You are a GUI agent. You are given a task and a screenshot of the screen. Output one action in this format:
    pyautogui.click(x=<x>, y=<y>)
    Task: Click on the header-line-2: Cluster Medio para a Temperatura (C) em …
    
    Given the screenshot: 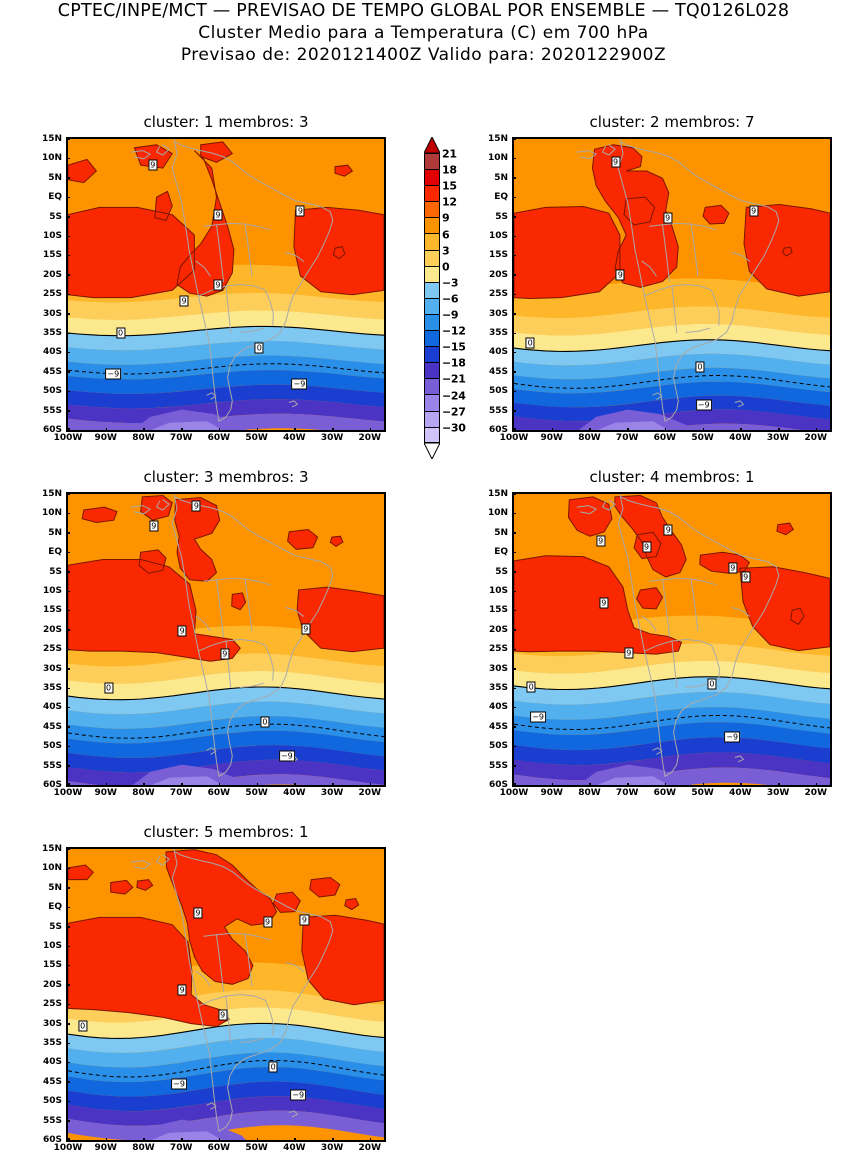 What is the action you would take?
    pyautogui.click(x=423, y=33)
    